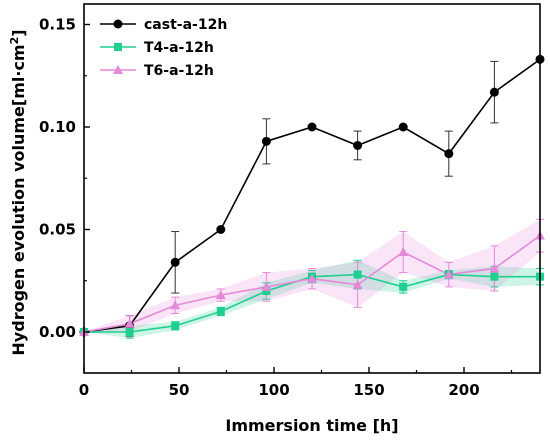 The image size is (550, 441). I want to click on y-axis-title-main: Hydrogen evolution volume[ml·cm, so click(18, 199).